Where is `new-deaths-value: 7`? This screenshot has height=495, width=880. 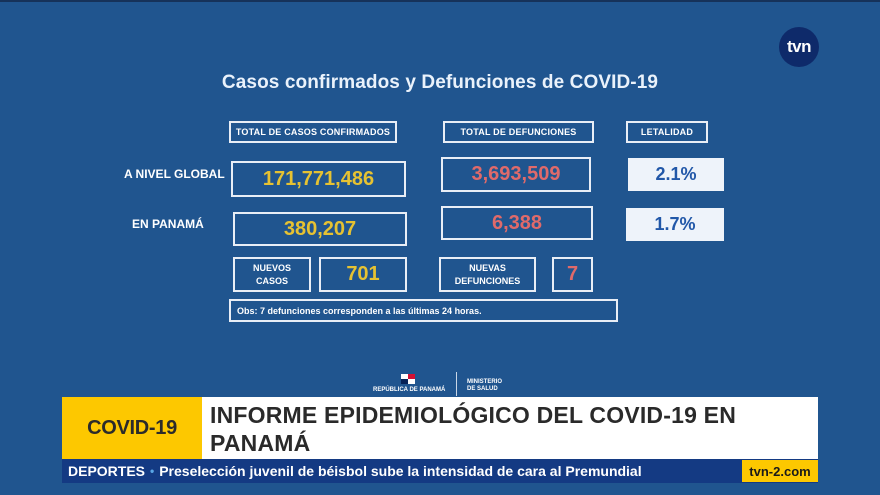 new-deaths-value: 7 is located at coordinates (572, 274).